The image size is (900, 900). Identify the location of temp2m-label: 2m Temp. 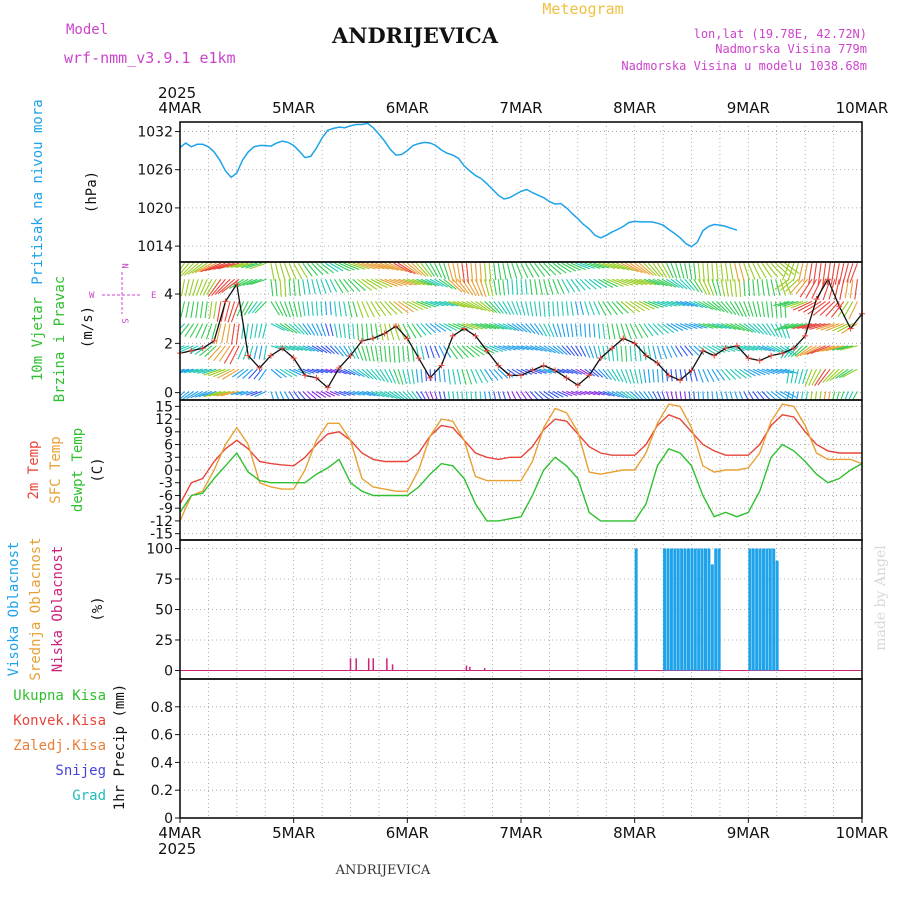
(34, 469).